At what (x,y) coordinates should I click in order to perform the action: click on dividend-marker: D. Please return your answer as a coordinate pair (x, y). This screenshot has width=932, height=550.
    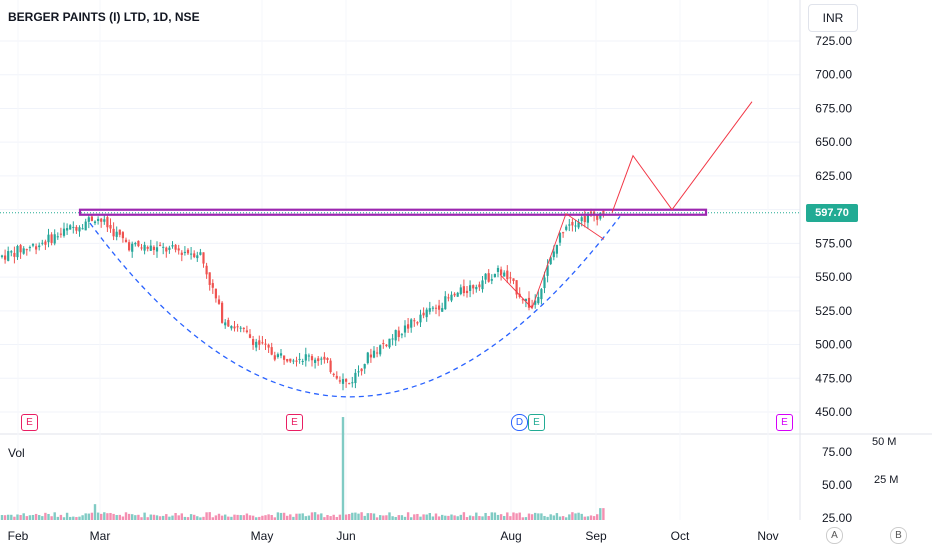
    Looking at the image, I should click on (519, 422).